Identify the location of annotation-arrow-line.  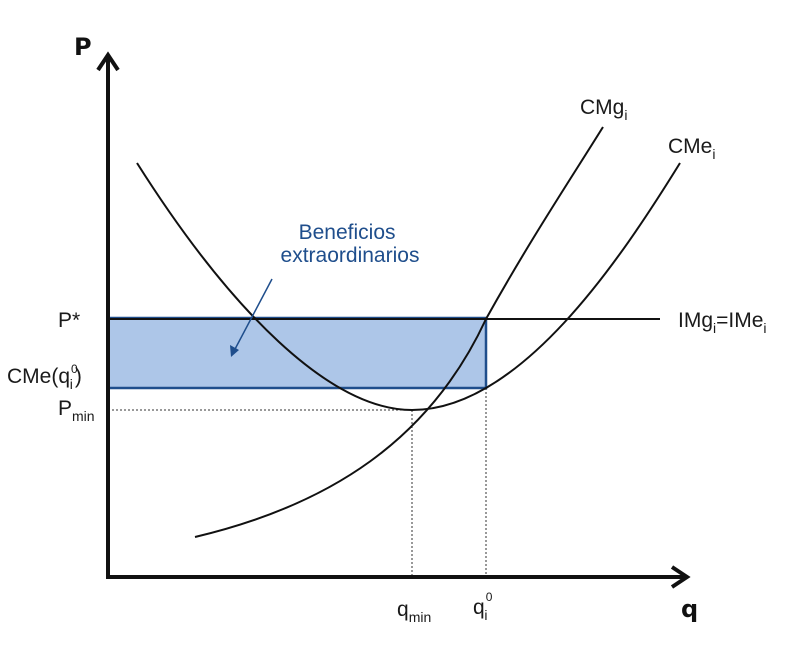
(253, 315).